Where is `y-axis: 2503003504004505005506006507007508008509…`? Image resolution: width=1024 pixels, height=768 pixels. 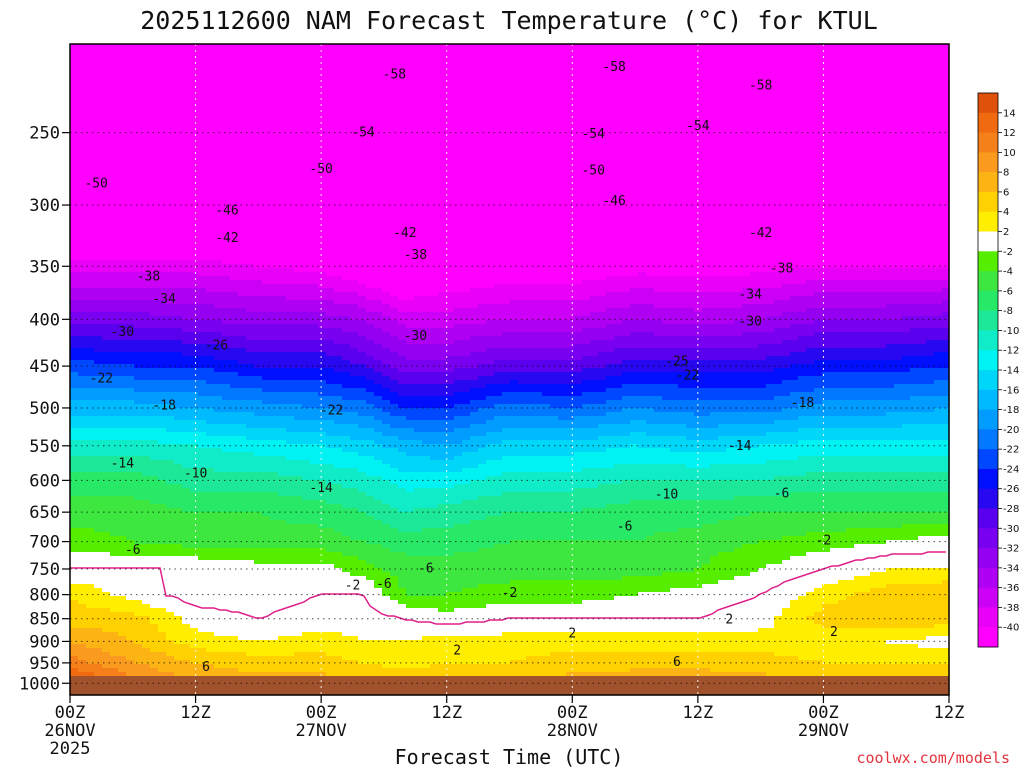 y-axis: 2503003504004505005506006507007508008509… is located at coordinates (44, 409).